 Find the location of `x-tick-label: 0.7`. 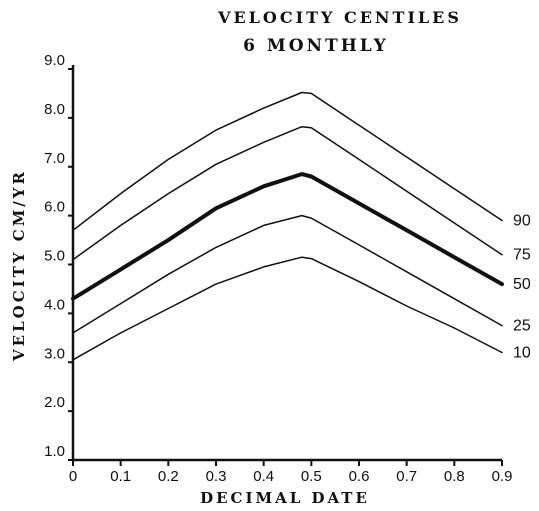

x-tick-label: 0.7 is located at coordinates (406, 476).